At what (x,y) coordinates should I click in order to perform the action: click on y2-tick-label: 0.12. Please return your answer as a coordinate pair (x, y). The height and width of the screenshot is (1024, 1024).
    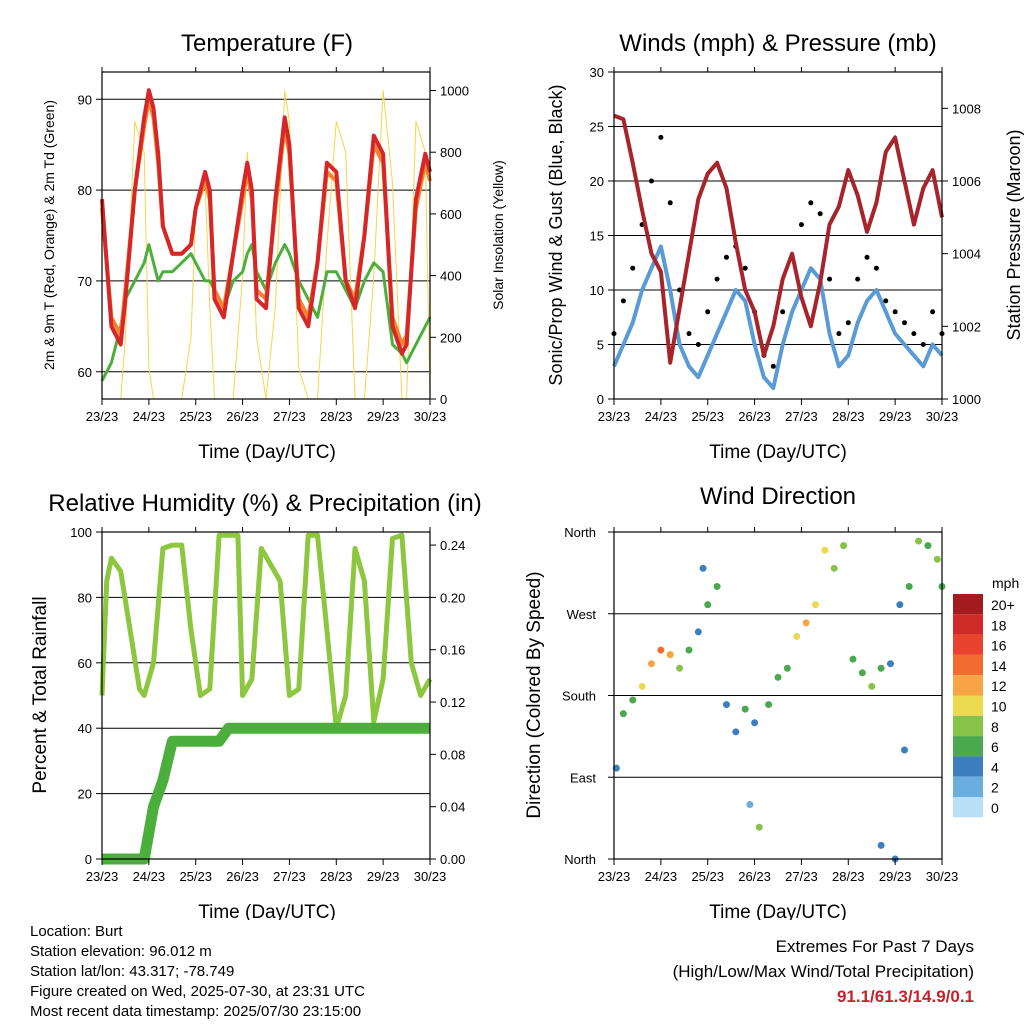
    Looking at the image, I should click on (452, 702).